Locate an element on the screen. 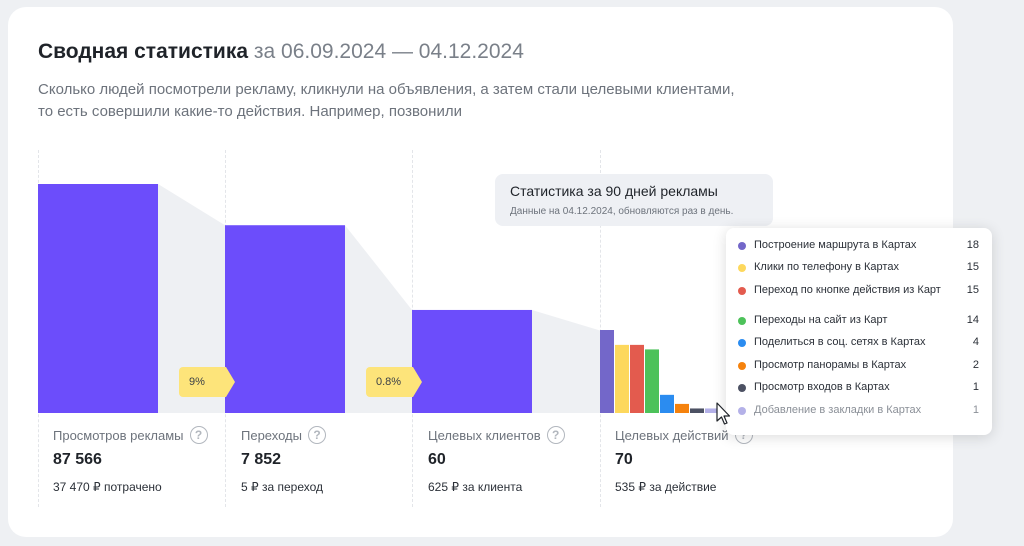 This screenshot has width=1024, height=546. tooltip-row-label: Просмотр панорамы в Картах is located at coordinates (830, 365).